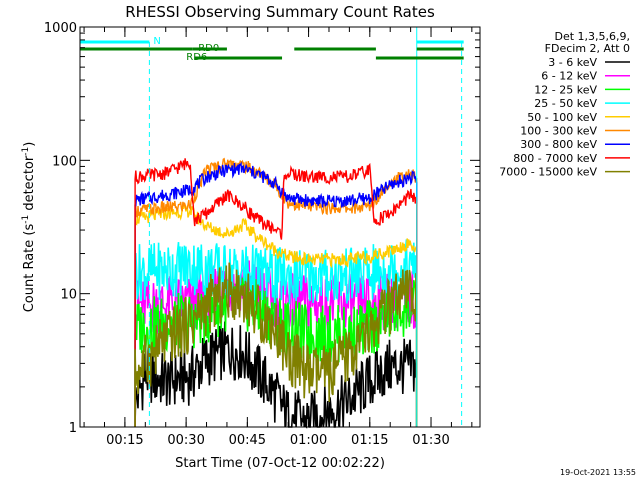 The height and width of the screenshot is (480, 640). What do you see at coordinates (196, 57) in the screenshot?
I see `flag-label: RD6` at bounding box center [196, 57].